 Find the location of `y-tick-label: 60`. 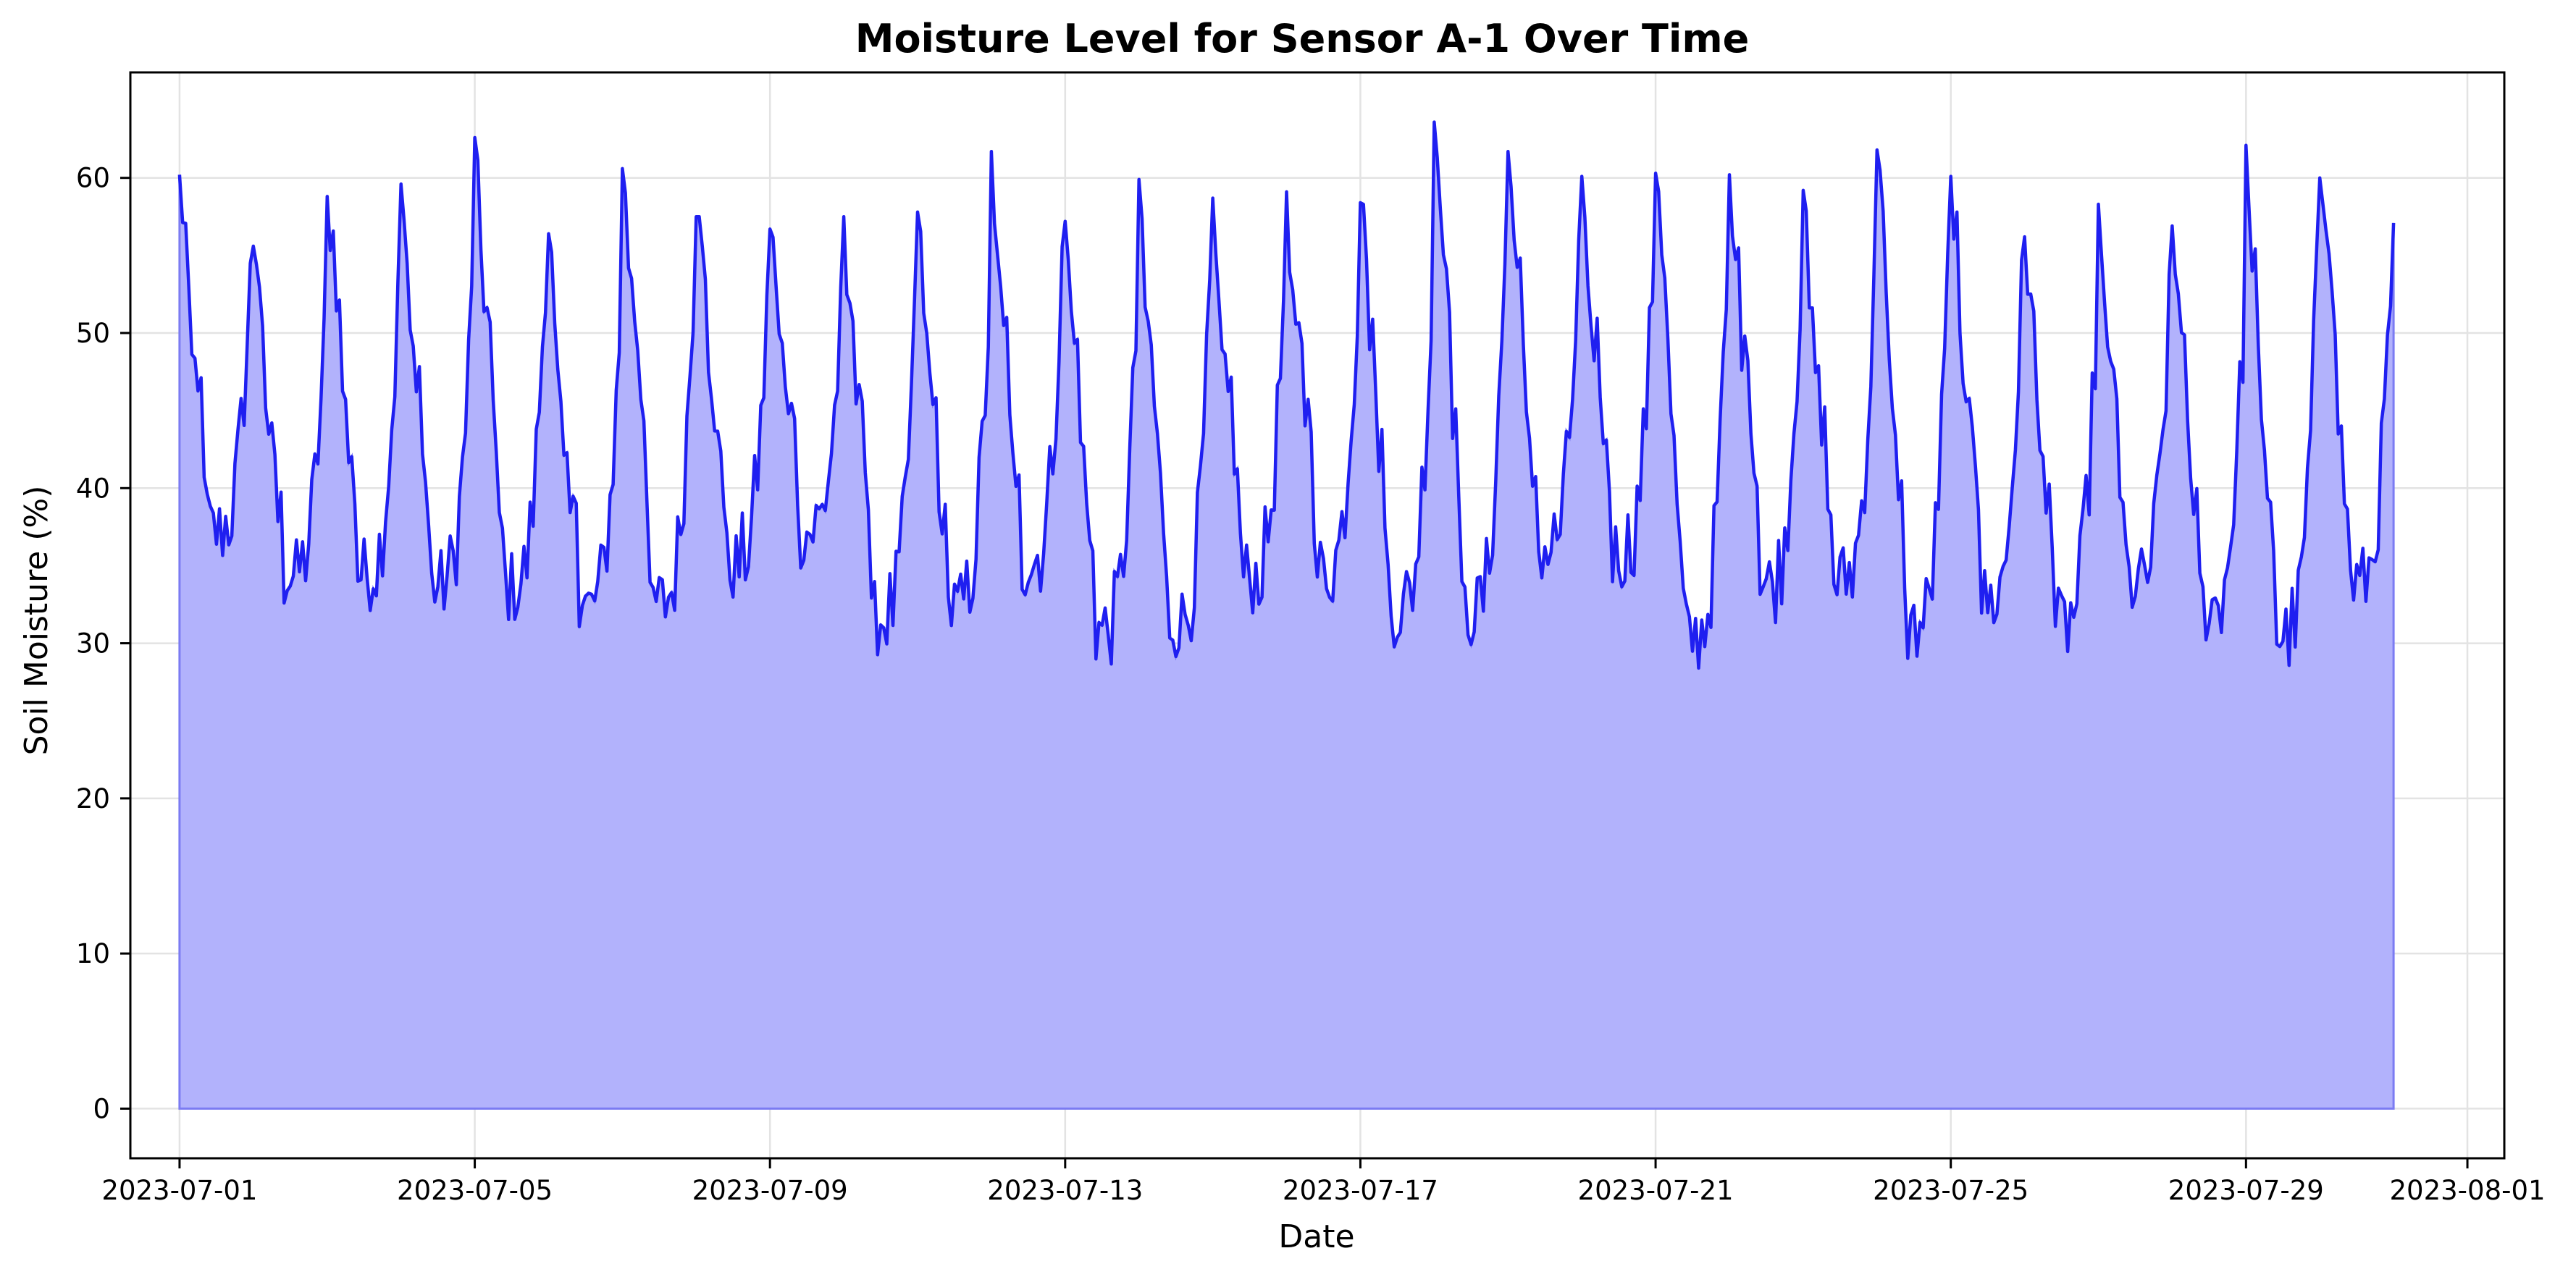

y-tick-label: 60 is located at coordinates (93, 178).